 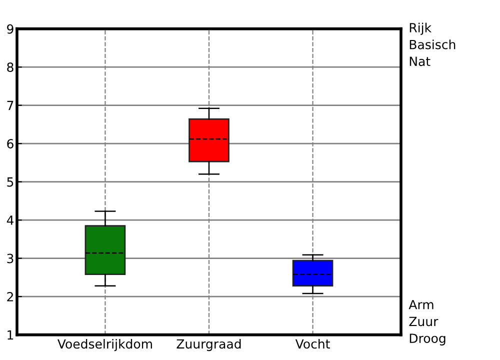 What do you see at coordinates (208, 345) in the screenshot?
I see `x-tick-label: Zuurgraad` at bounding box center [208, 345].